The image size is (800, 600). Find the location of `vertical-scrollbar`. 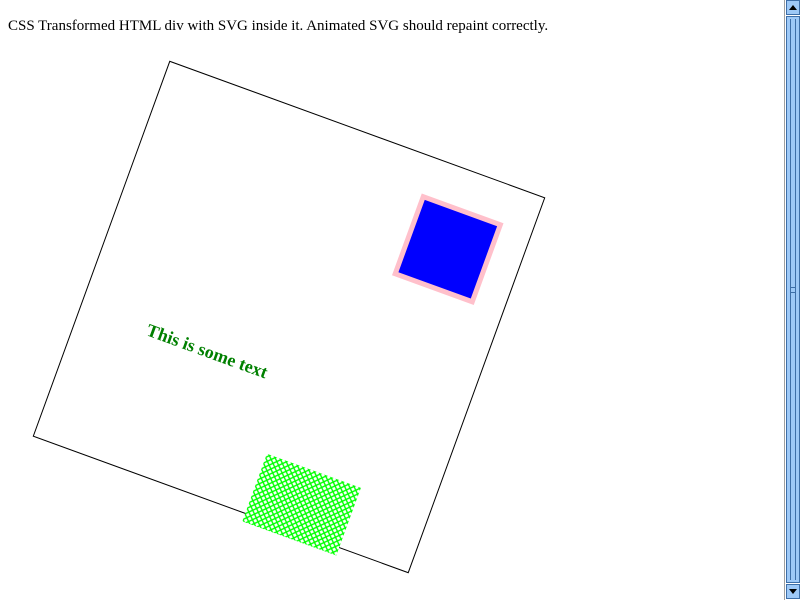

vertical-scrollbar is located at coordinates (792, 300).